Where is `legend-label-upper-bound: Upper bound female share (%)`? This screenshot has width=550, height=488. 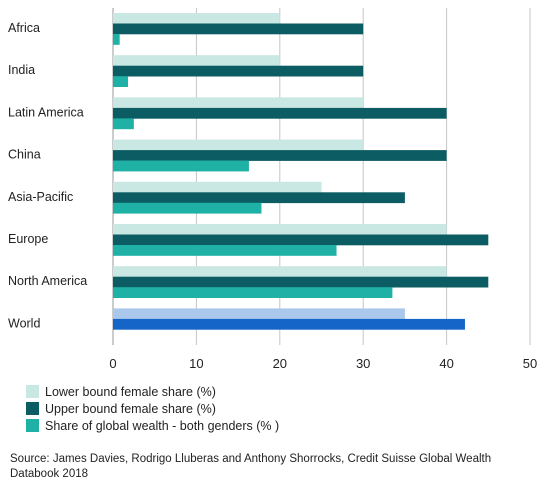
legend-label-upper-bound: Upper bound female share (%) is located at coordinates (130, 408).